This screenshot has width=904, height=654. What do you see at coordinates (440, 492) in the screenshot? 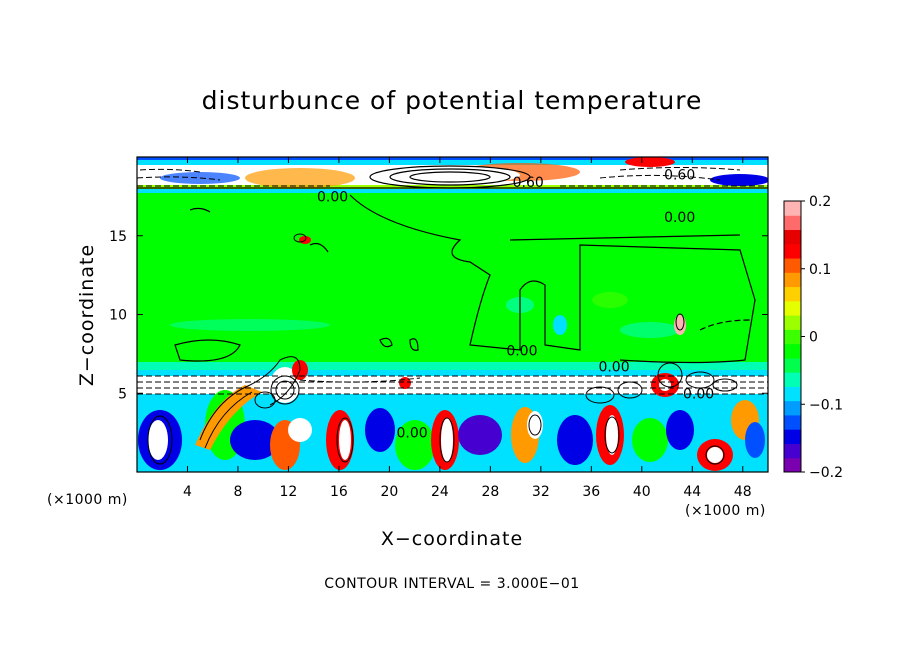
I see `x-tick-label: 24` at bounding box center [440, 492].